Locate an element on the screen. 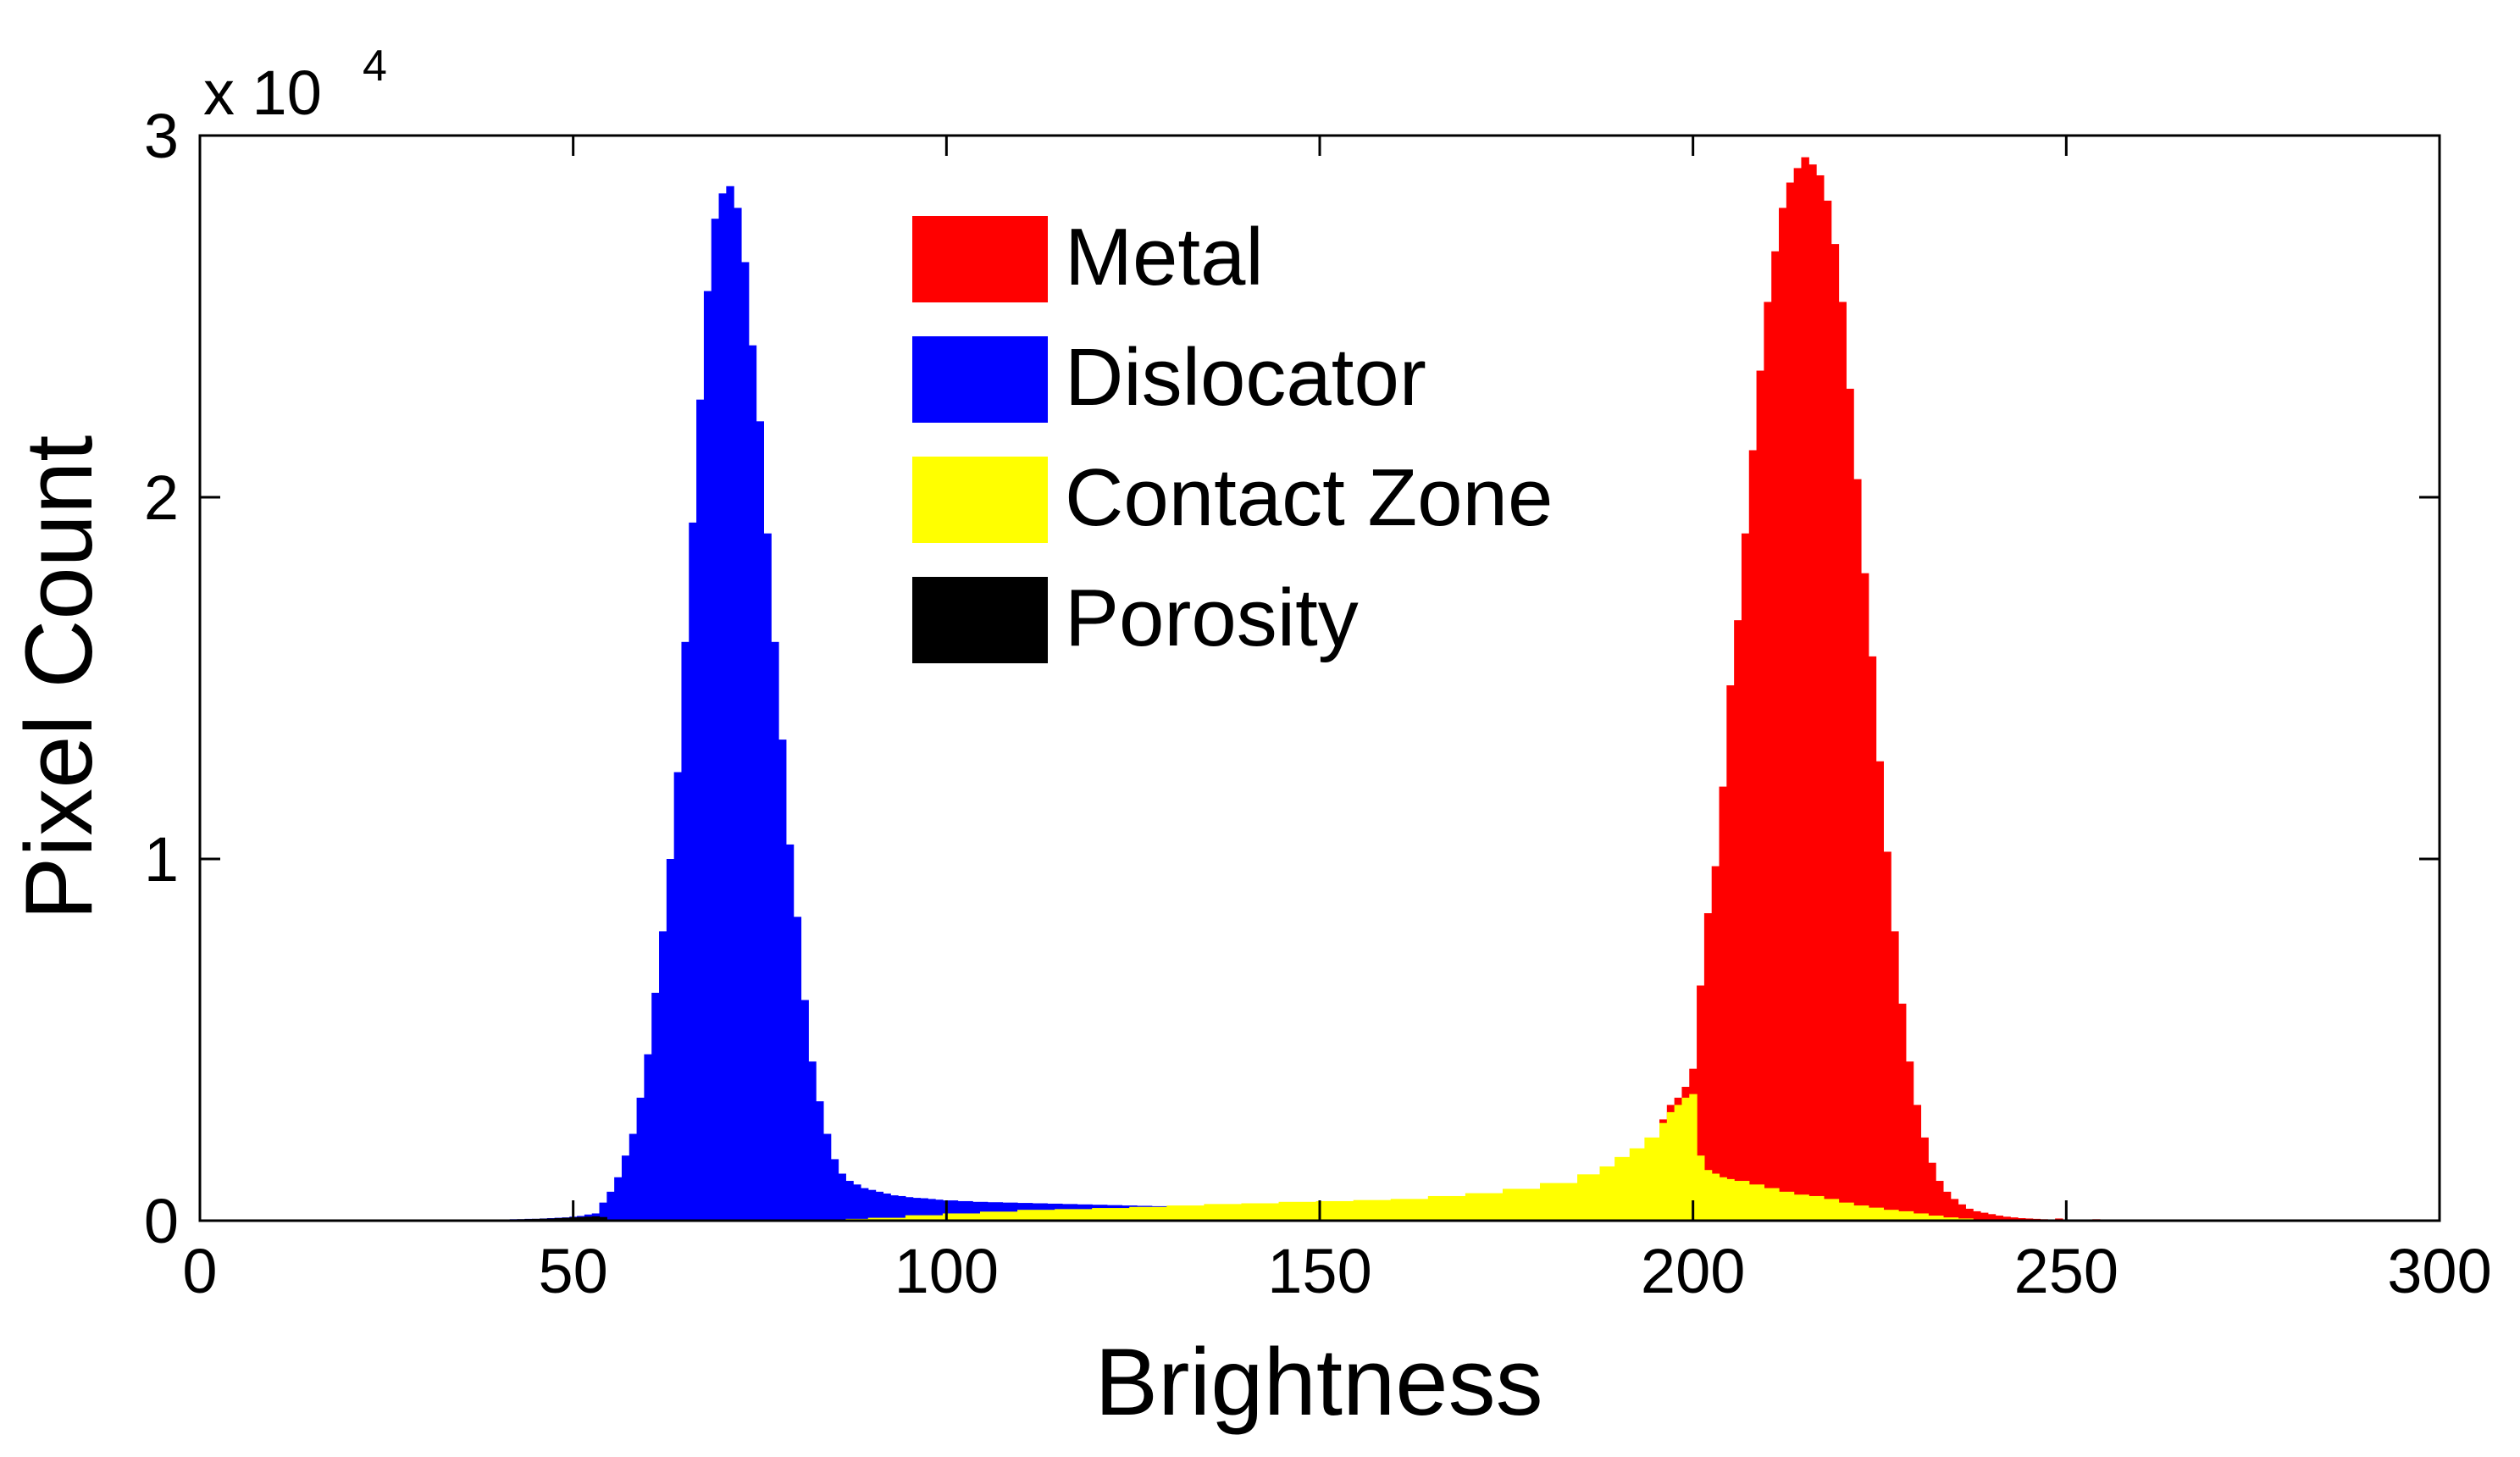  x-tick-label: 50 is located at coordinates (573, 1271).